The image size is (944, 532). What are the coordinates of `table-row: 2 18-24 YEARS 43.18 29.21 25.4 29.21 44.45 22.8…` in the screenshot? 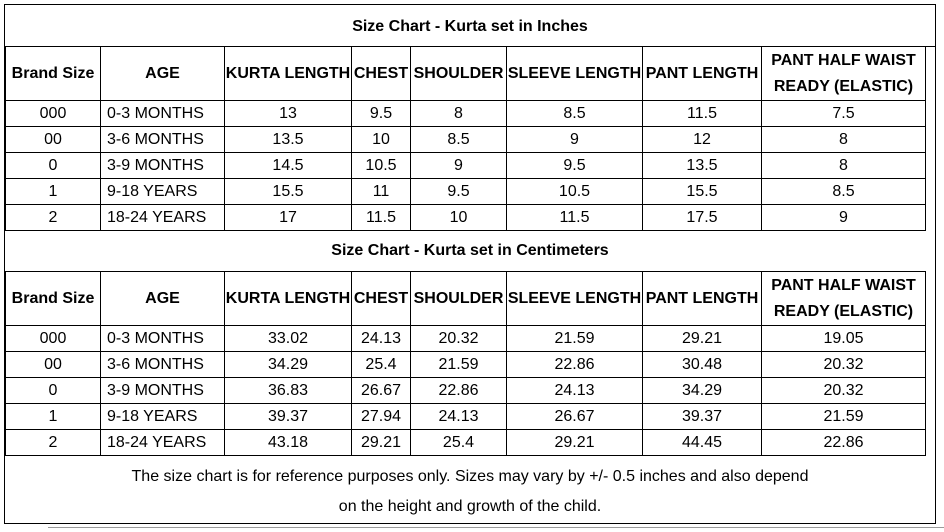 It's located at (465, 442).